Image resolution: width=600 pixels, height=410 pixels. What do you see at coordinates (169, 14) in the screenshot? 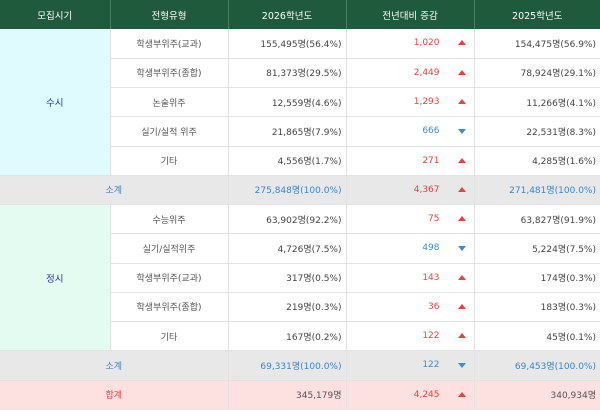
I see `header-type: 전형유형` at bounding box center [169, 14].